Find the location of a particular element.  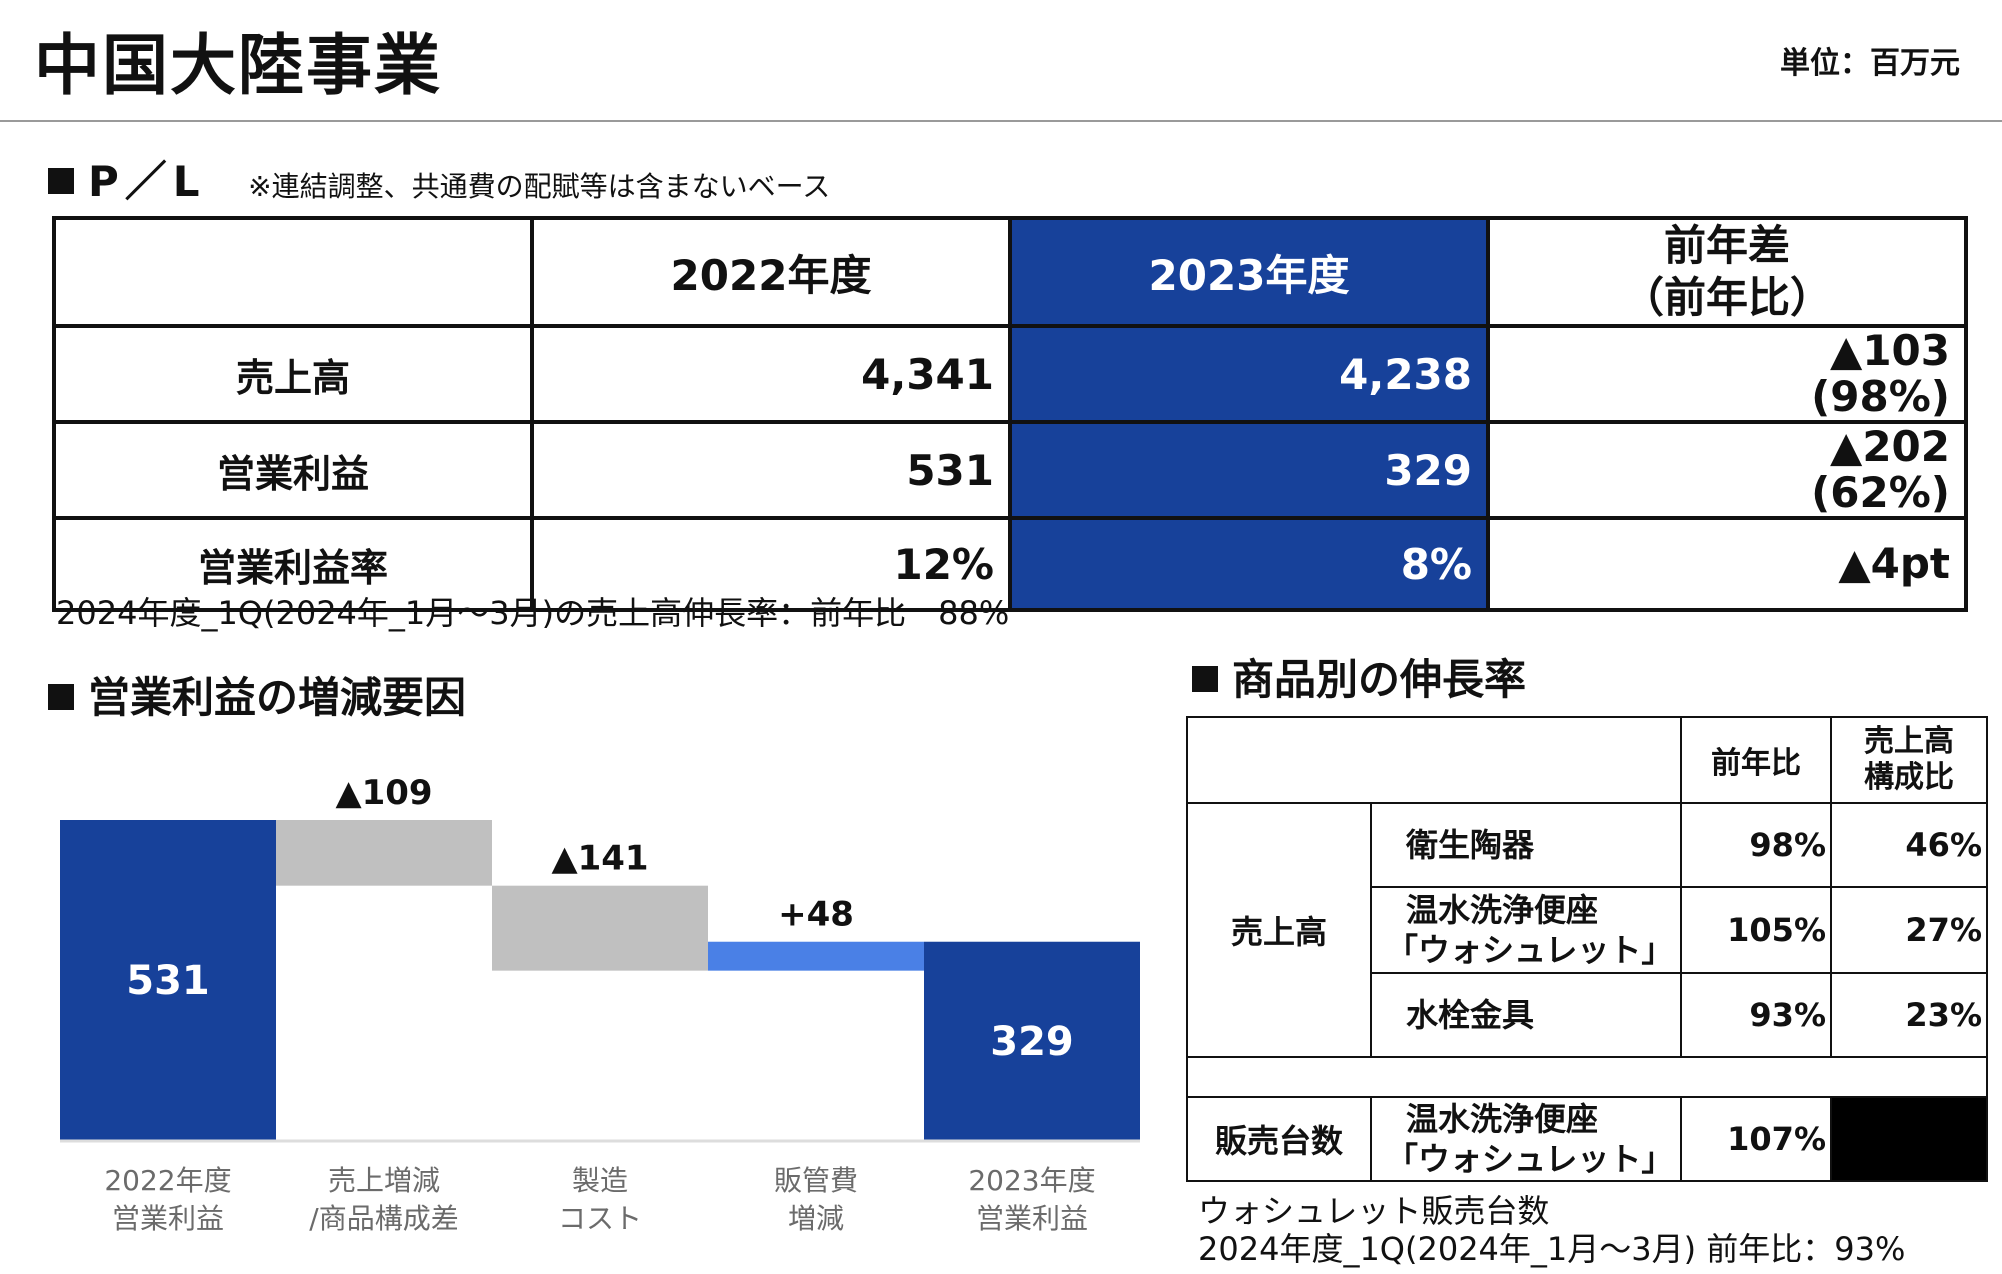

pl-heading-text: P／L is located at coordinates (147, 181).